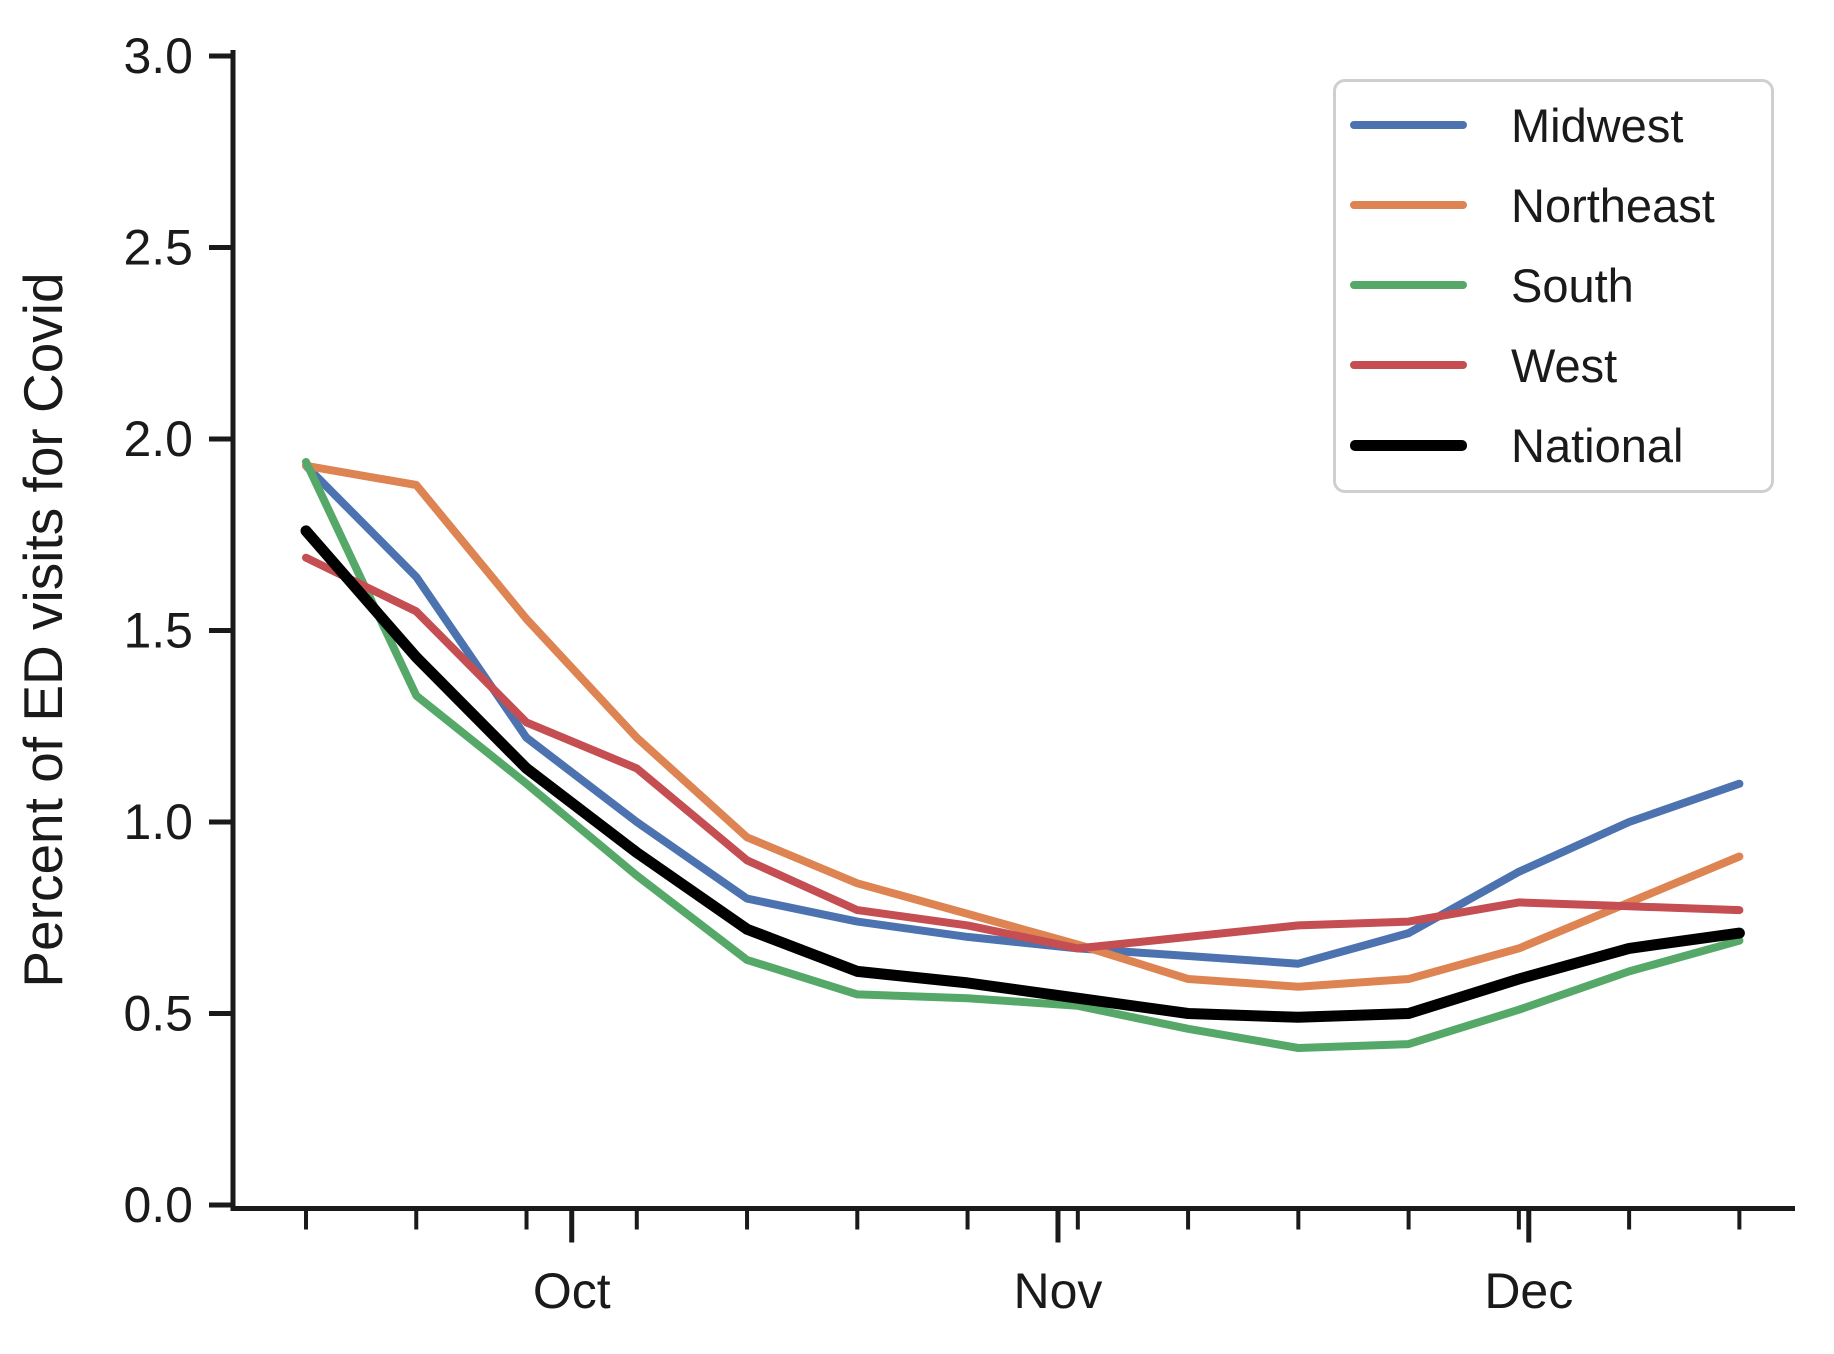 Image resolution: width=1834 pixels, height=1354 pixels. What do you see at coordinates (158, 248) in the screenshot?
I see `y-tick-label: 2.5` at bounding box center [158, 248].